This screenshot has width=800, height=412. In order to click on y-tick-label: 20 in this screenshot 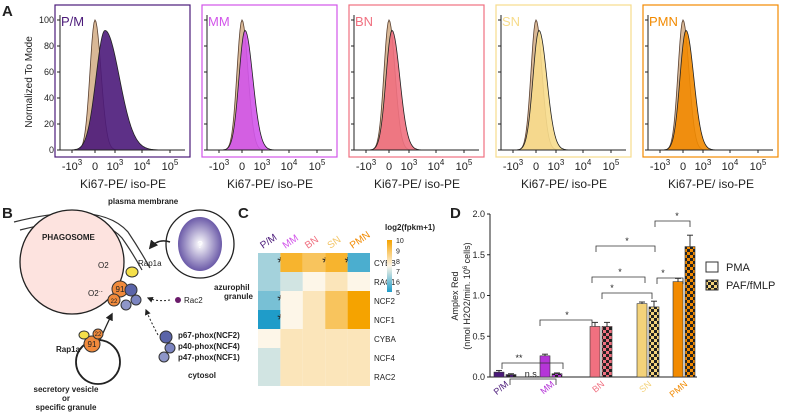, I will do `click(49, 124)`.